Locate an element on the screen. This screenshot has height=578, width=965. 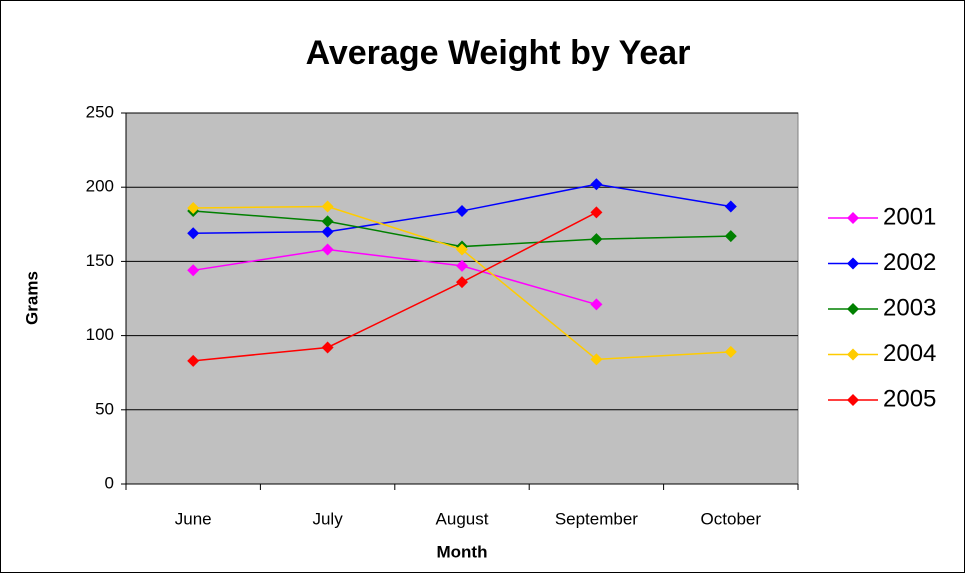
x-axis-label: Month is located at coordinates (462, 551).